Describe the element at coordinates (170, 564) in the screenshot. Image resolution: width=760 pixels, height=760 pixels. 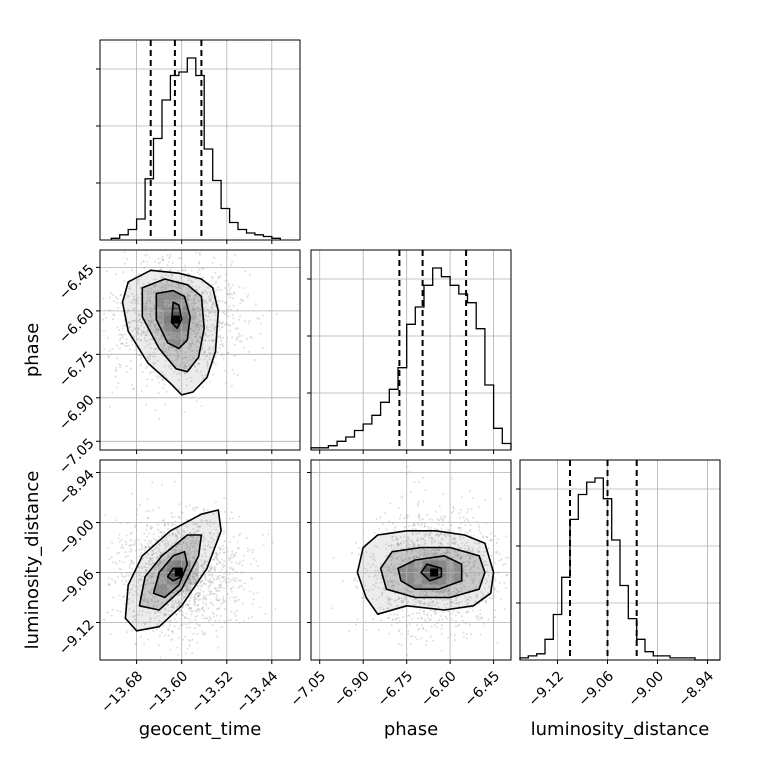
I see `density-cell` at that location.